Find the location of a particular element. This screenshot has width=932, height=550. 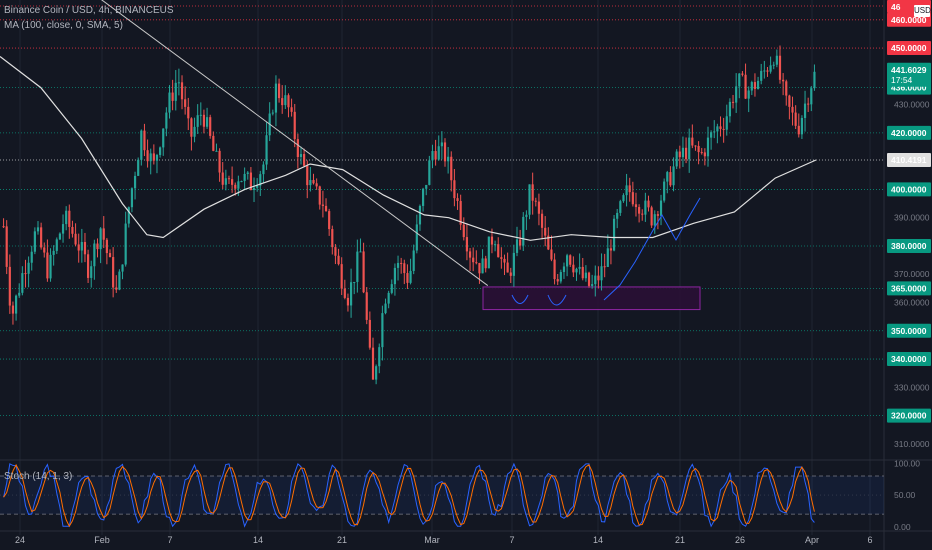

time-tick-label: 6 is located at coordinates (869, 540).